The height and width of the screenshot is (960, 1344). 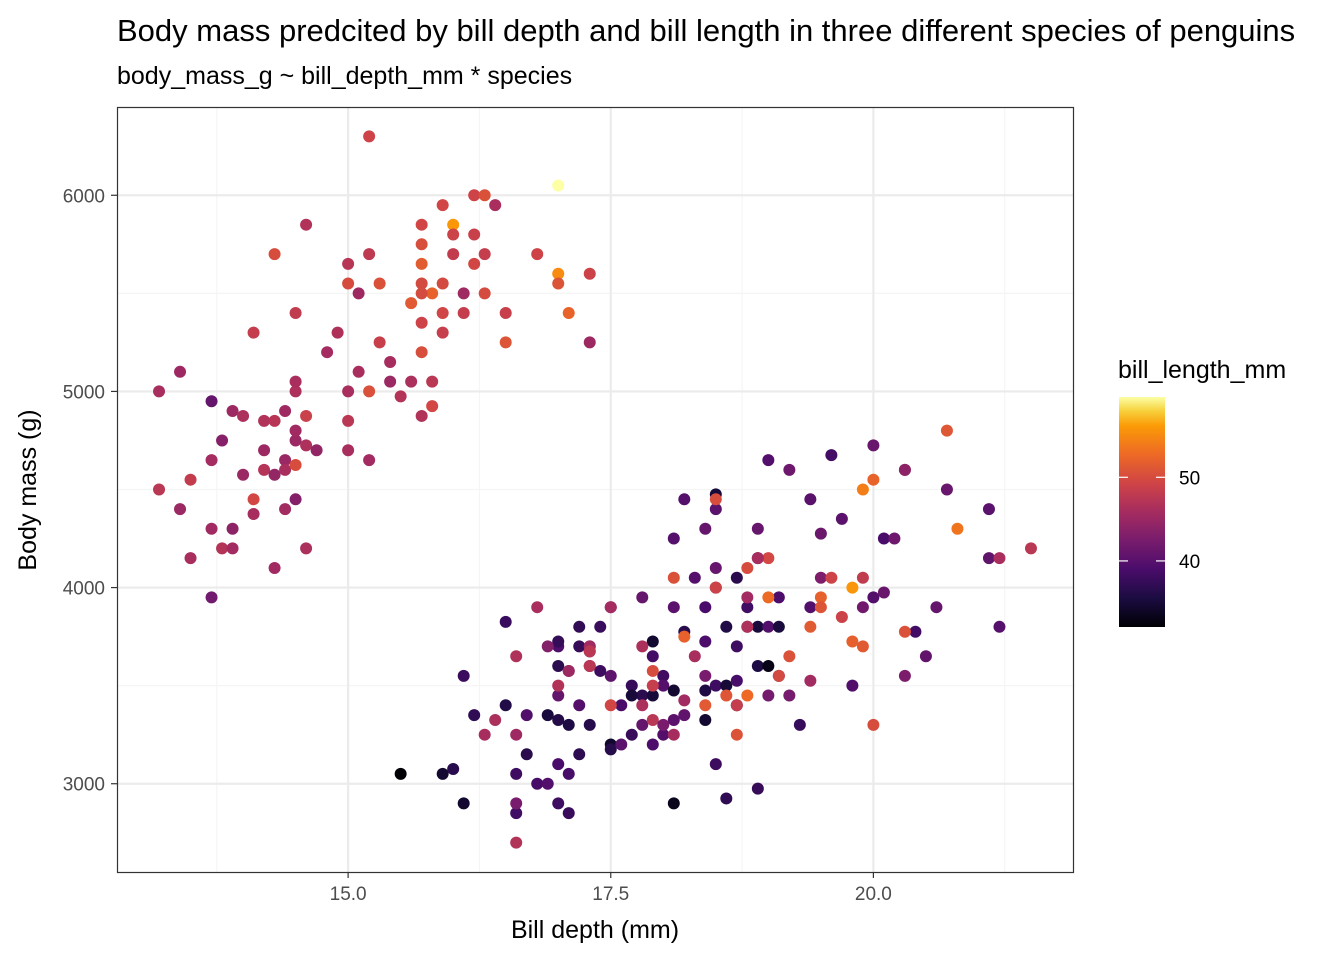 I want to click on y-tick-label: 3000, so click(x=84, y=785).